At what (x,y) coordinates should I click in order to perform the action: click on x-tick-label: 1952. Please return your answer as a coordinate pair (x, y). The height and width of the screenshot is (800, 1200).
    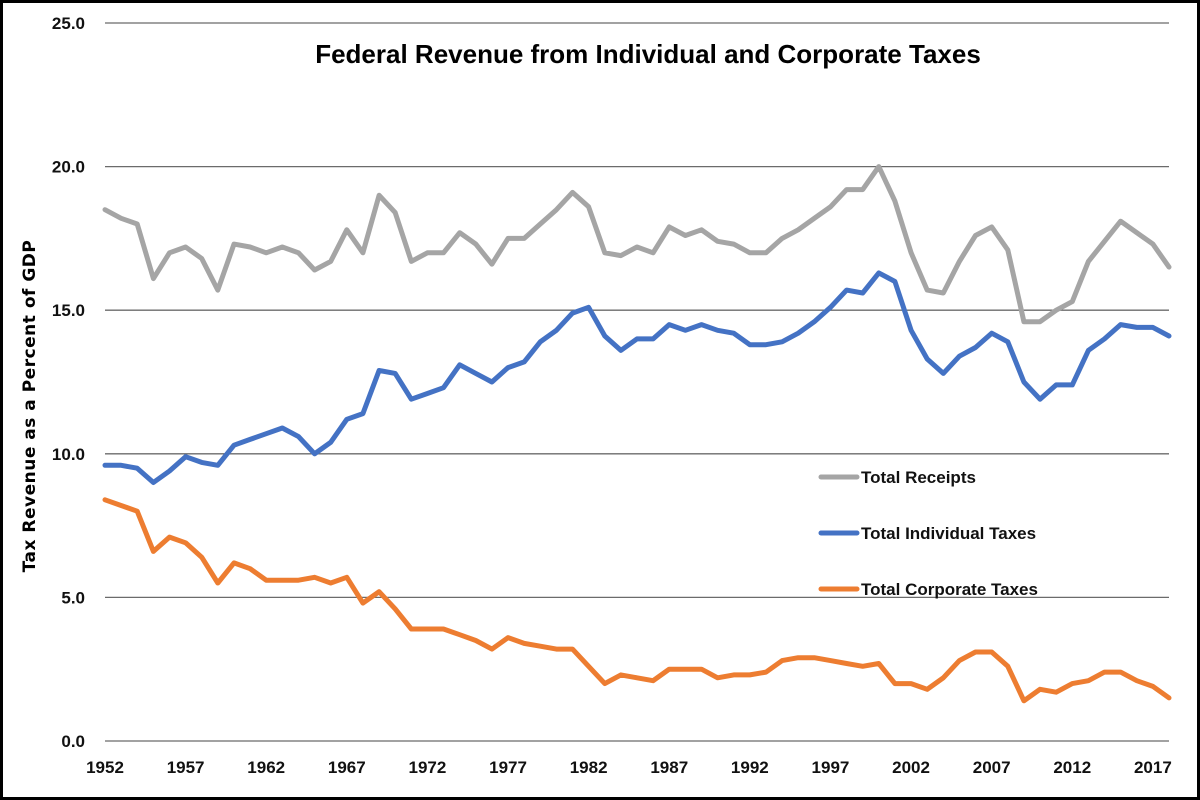
    Looking at the image, I should click on (105, 767).